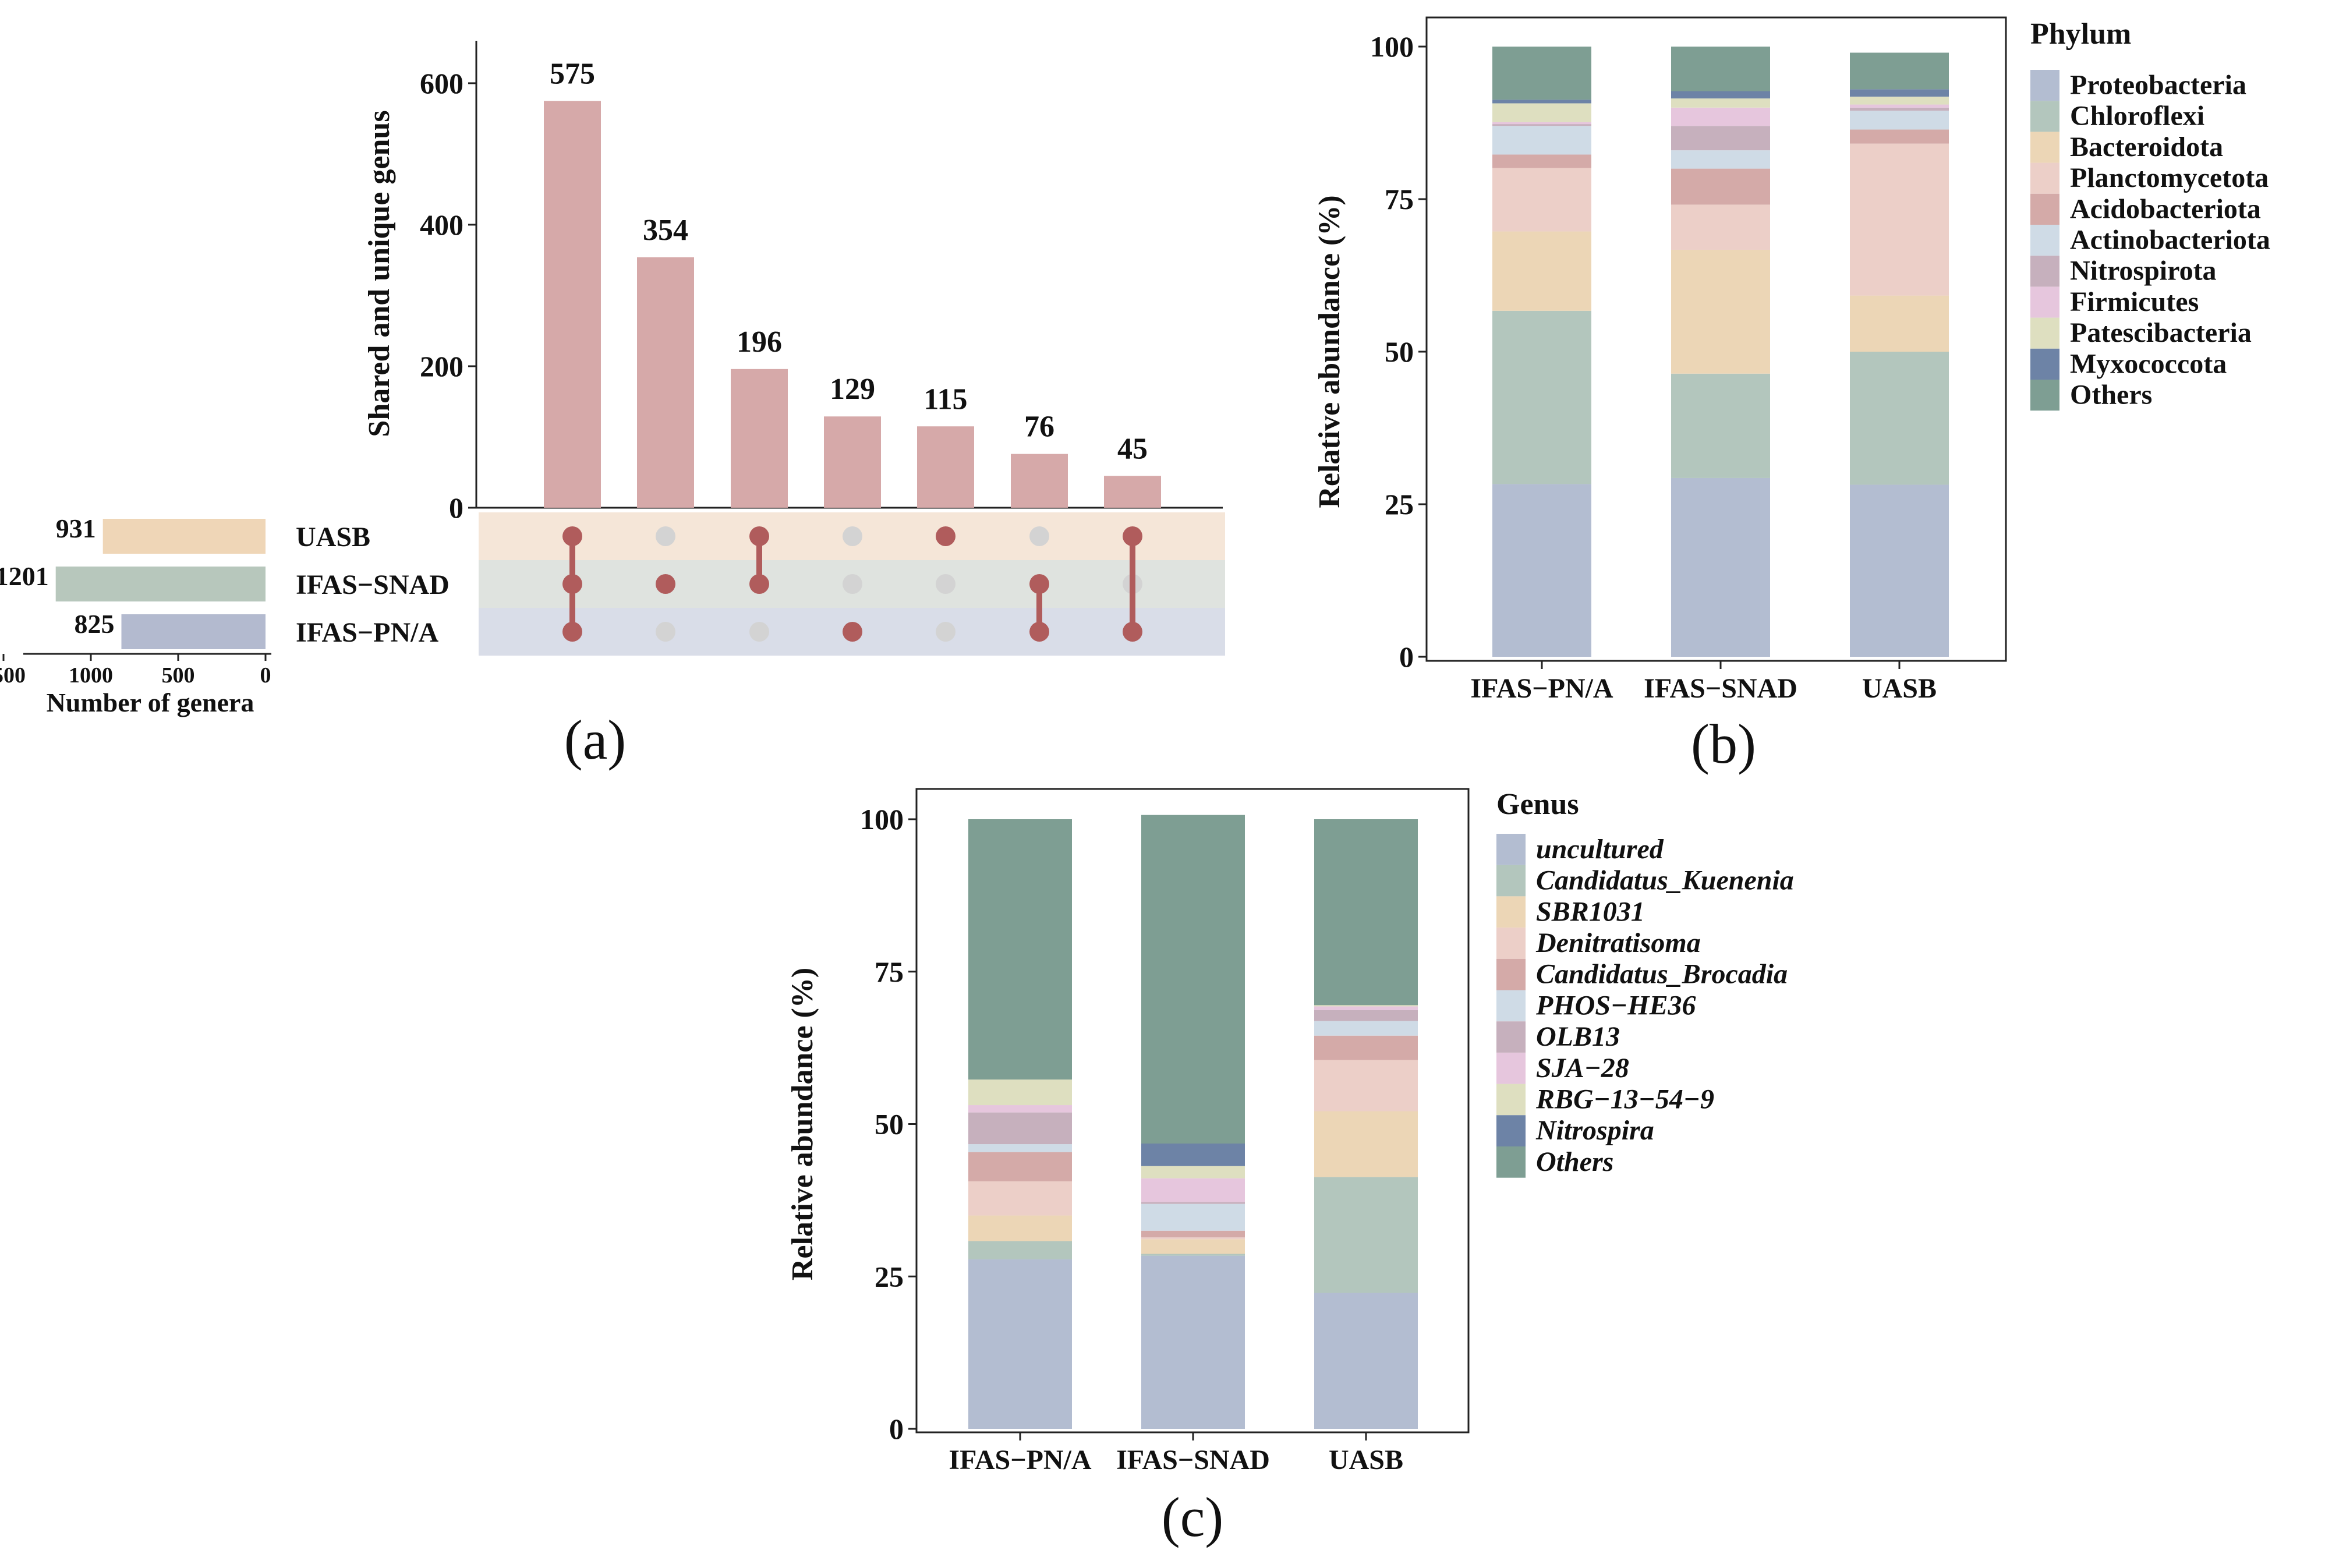 This screenshot has height=1568, width=2325. I want to click on set-size-bar, so click(161, 584).